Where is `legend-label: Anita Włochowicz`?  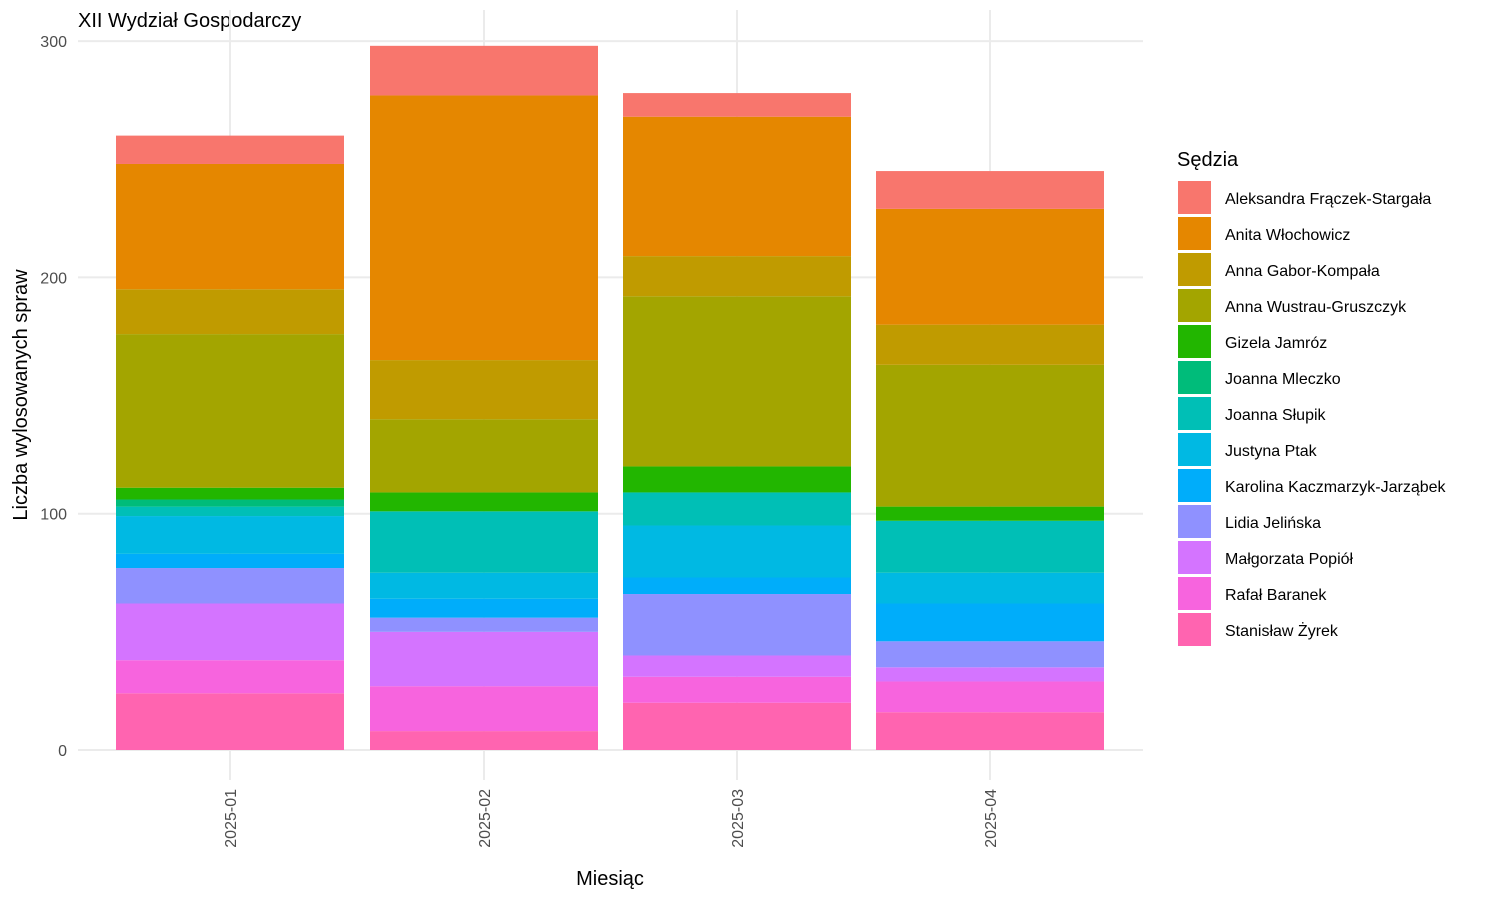 legend-label: Anita Włochowicz is located at coordinates (1287, 235).